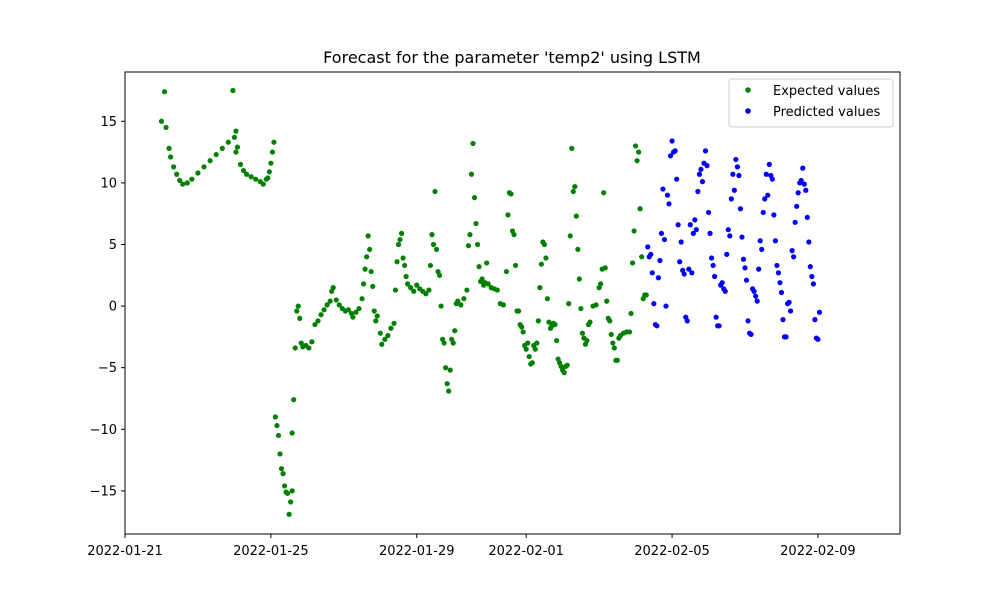 This screenshot has height=600, width=1000. Describe the element at coordinates (125, 551) in the screenshot. I see `x-tick-label: 2022-01-21` at that location.